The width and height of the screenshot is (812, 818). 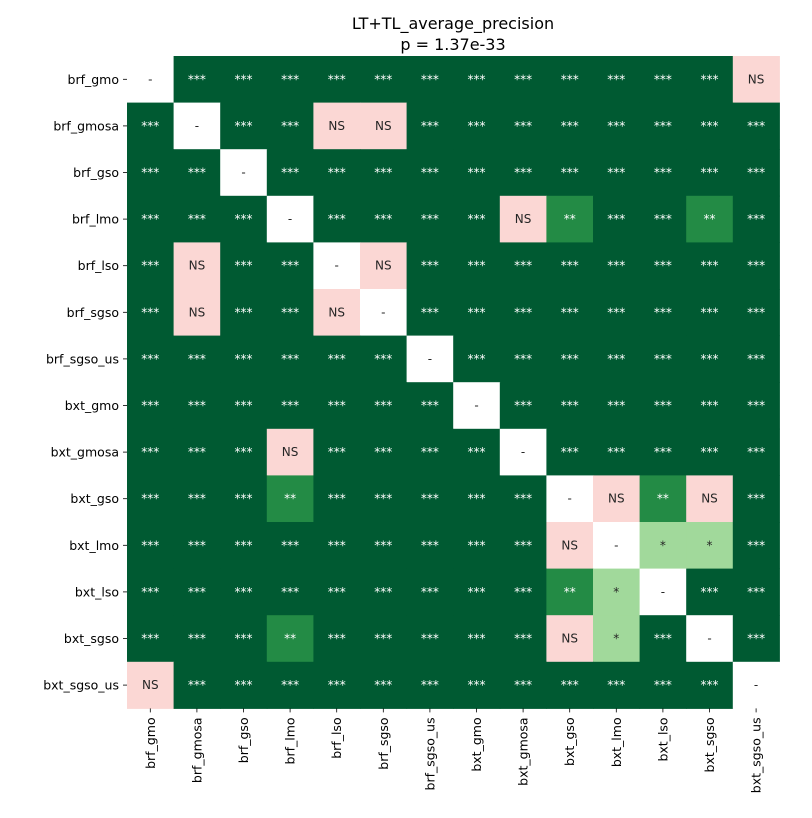 What do you see at coordinates (95, 219) in the screenshot?
I see `y-tick-label: brf_lmo` at bounding box center [95, 219].